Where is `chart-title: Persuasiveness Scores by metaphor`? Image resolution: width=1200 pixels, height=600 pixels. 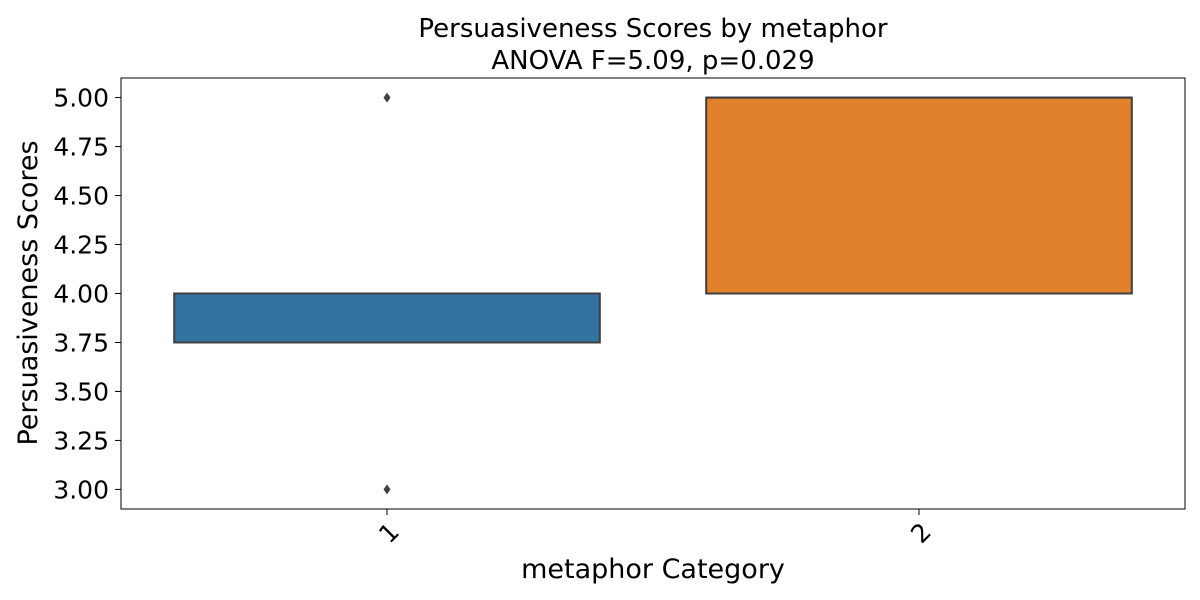
chart-title: Persuasiveness Scores by metaphor is located at coordinates (653, 29).